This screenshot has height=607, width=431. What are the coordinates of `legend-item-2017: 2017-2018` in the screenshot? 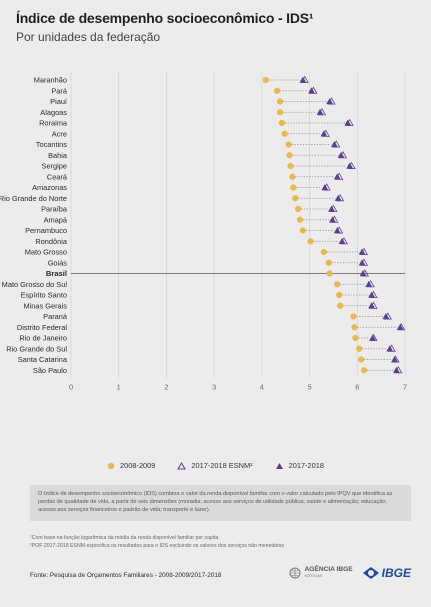 It's located at (299, 465).